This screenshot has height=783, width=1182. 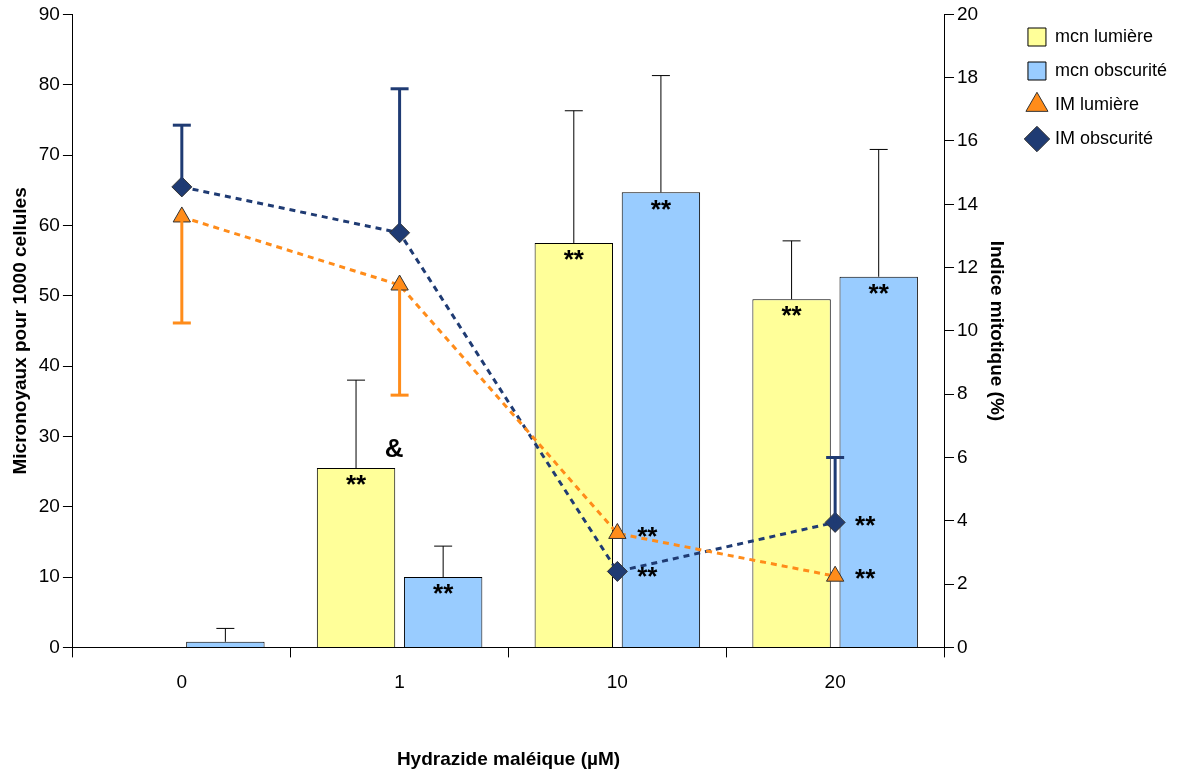 I want to click on y-tick-label: 20, so click(x=49, y=505).